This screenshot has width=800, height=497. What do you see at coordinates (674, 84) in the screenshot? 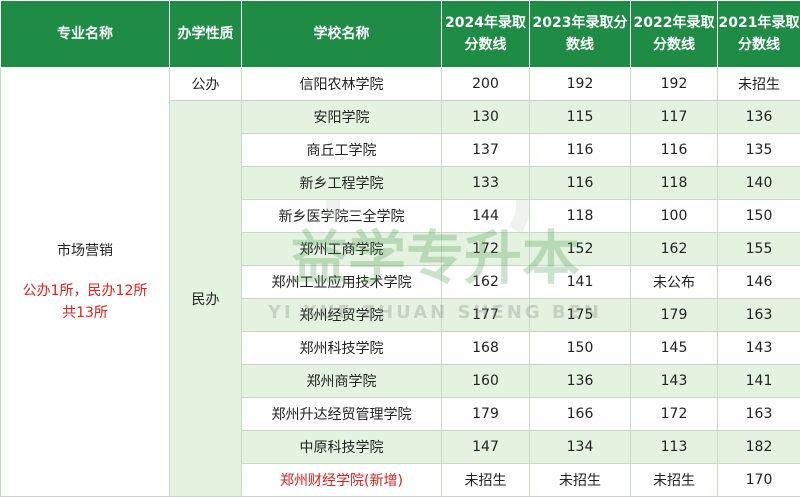
I see `score-2022: 192` at bounding box center [674, 84].